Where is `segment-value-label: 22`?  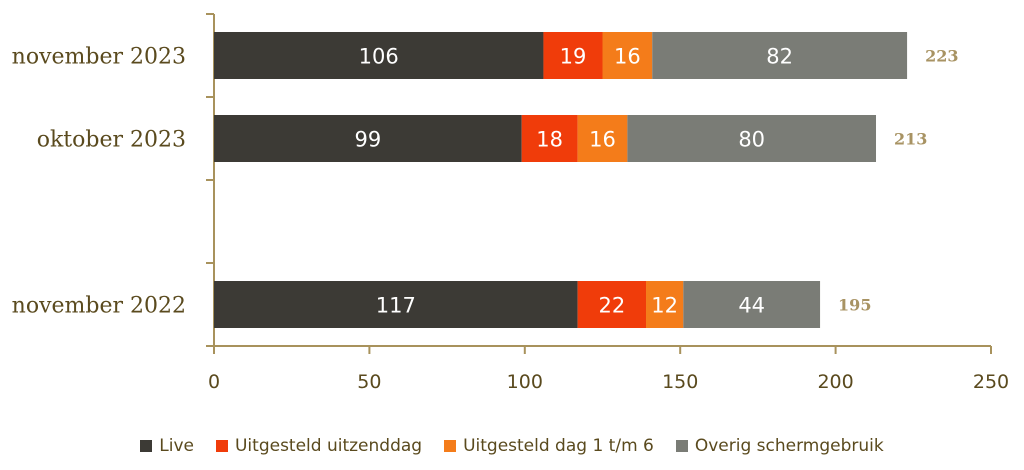 segment-value-label: 22 is located at coordinates (611, 306).